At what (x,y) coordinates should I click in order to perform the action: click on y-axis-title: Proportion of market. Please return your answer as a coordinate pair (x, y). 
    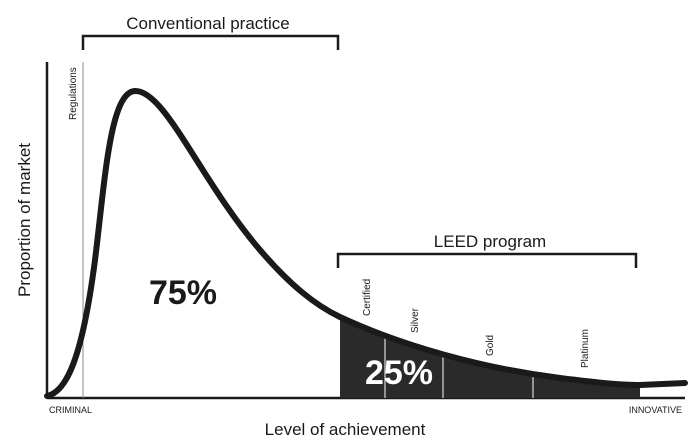
    Looking at the image, I should click on (24, 220).